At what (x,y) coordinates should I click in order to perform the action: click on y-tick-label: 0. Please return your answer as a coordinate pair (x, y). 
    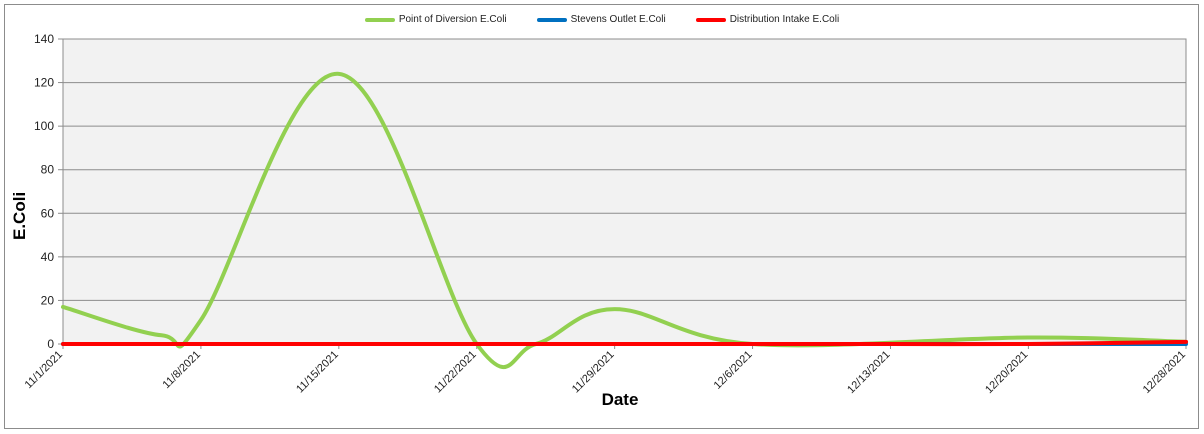
    Looking at the image, I should click on (50, 344).